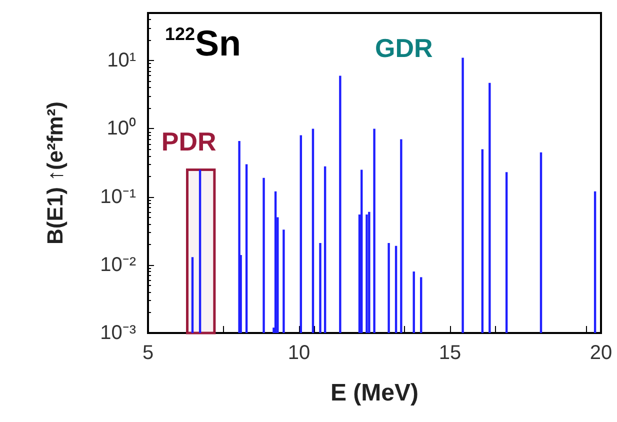 Image resolution: width=617 pixels, height=422 pixels. What do you see at coordinates (450, 353) in the screenshot?
I see `x-tick-label: 15` at bounding box center [450, 353].